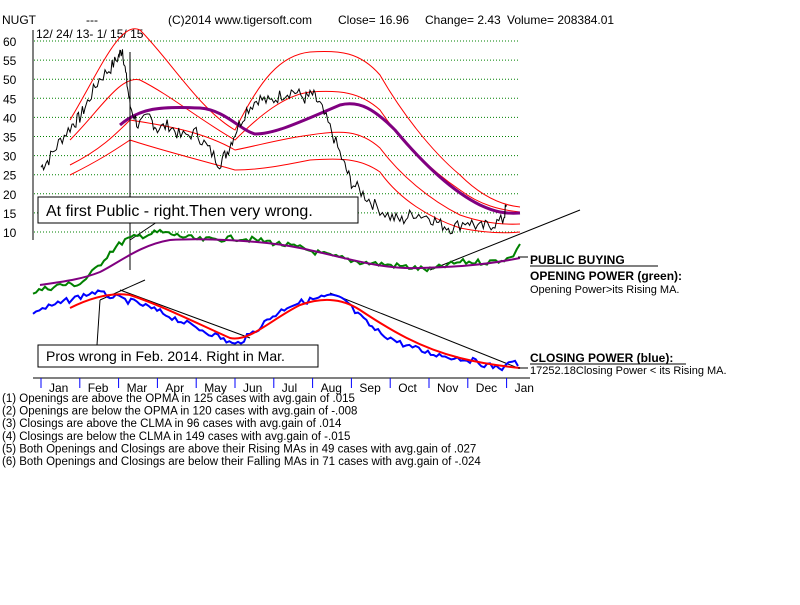  What do you see at coordinates (601, 358) in the screenshot?
I see `closing-power-title: CLOSING POWER (blue):` at bounding box center [601, 358].